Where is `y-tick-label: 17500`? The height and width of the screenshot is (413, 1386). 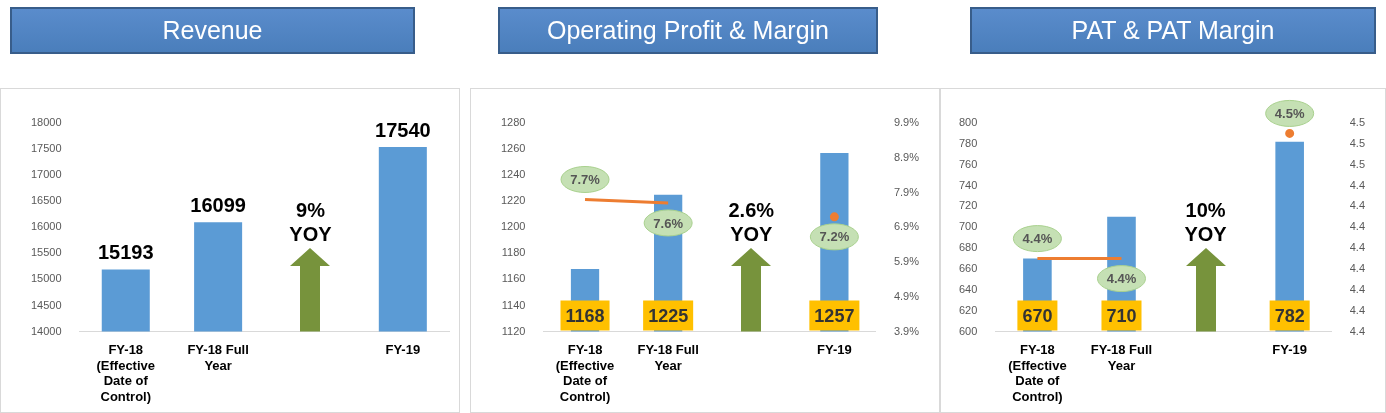
y-tick-label: 17500 is located at coordinates (46, 148).